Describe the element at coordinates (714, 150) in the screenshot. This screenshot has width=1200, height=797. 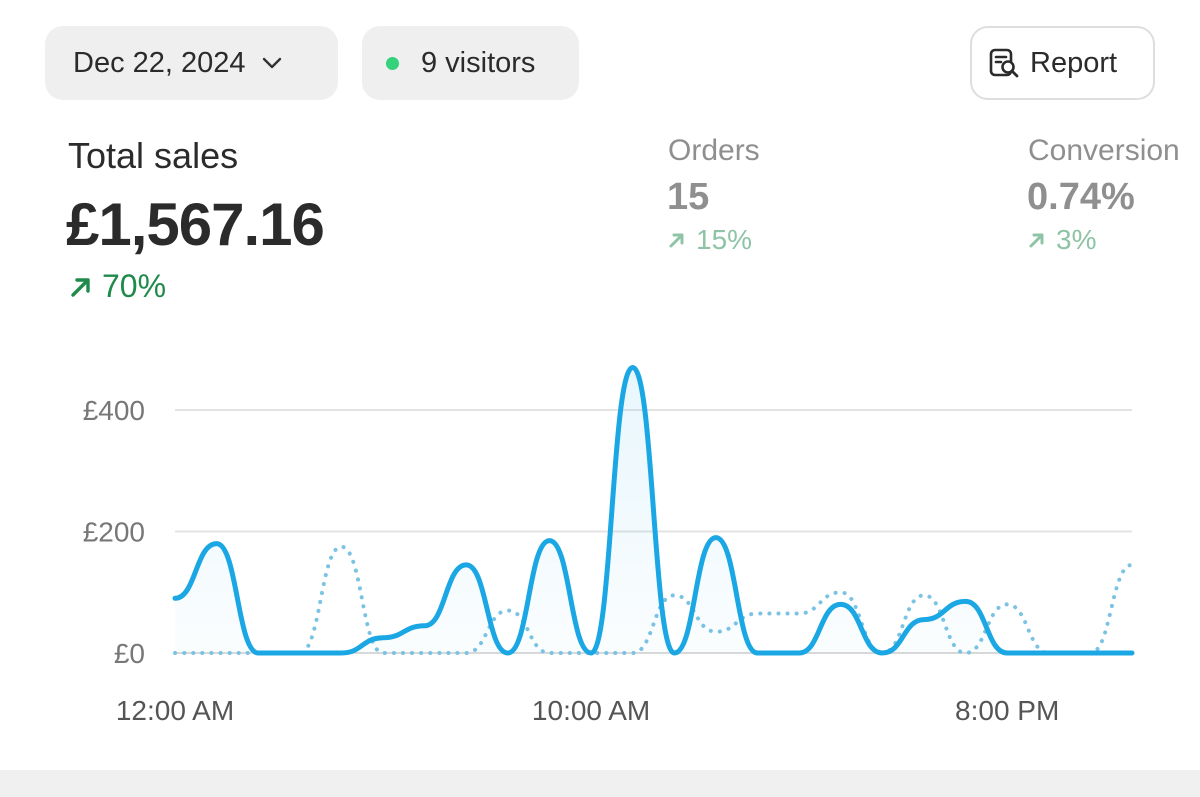
I see `orders-label: Orders` at that location.